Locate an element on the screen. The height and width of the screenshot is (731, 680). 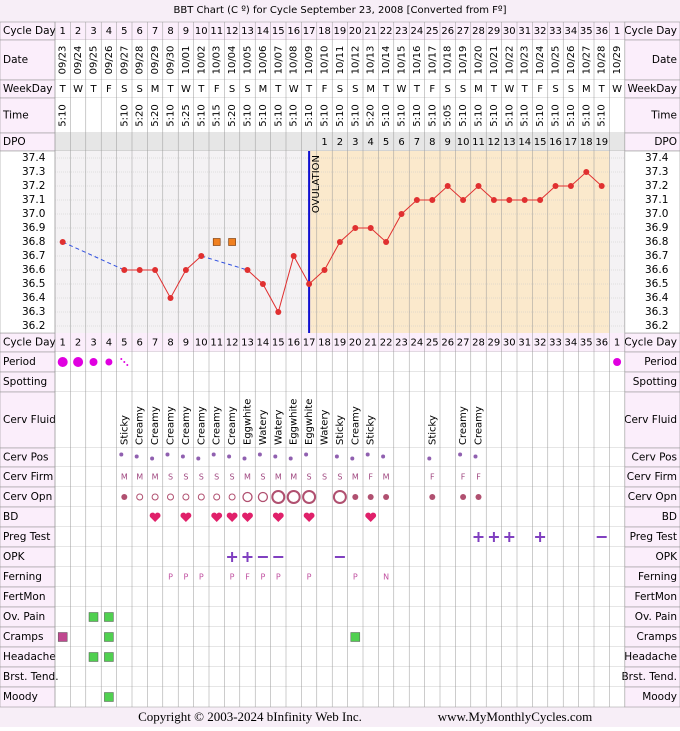
date: 10/02 is located at coordinates (201, 60).